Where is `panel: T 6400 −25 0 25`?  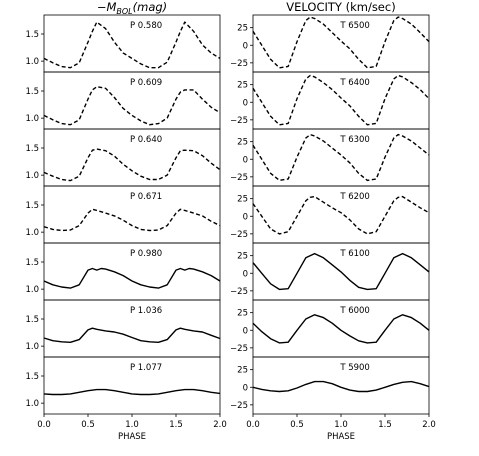
panel: T 6400 −25 0 25 is located at coordinates (330, 100).